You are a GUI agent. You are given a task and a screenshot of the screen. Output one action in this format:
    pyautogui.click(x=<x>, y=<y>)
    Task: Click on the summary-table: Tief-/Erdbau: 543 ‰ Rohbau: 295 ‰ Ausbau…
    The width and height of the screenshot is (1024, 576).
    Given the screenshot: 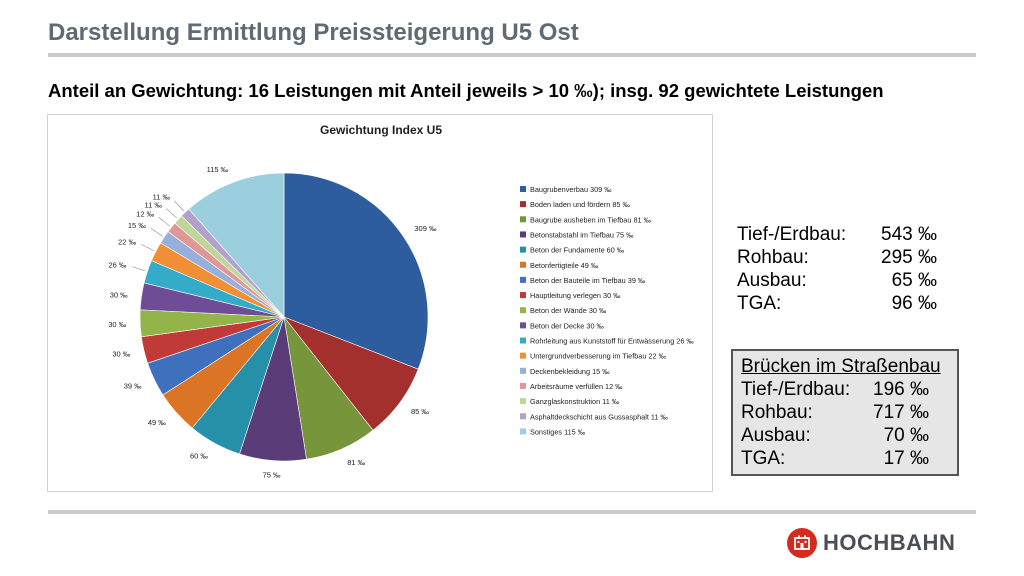 What is the action you would take?
    pyautogui.click(x=837, y=269)
    